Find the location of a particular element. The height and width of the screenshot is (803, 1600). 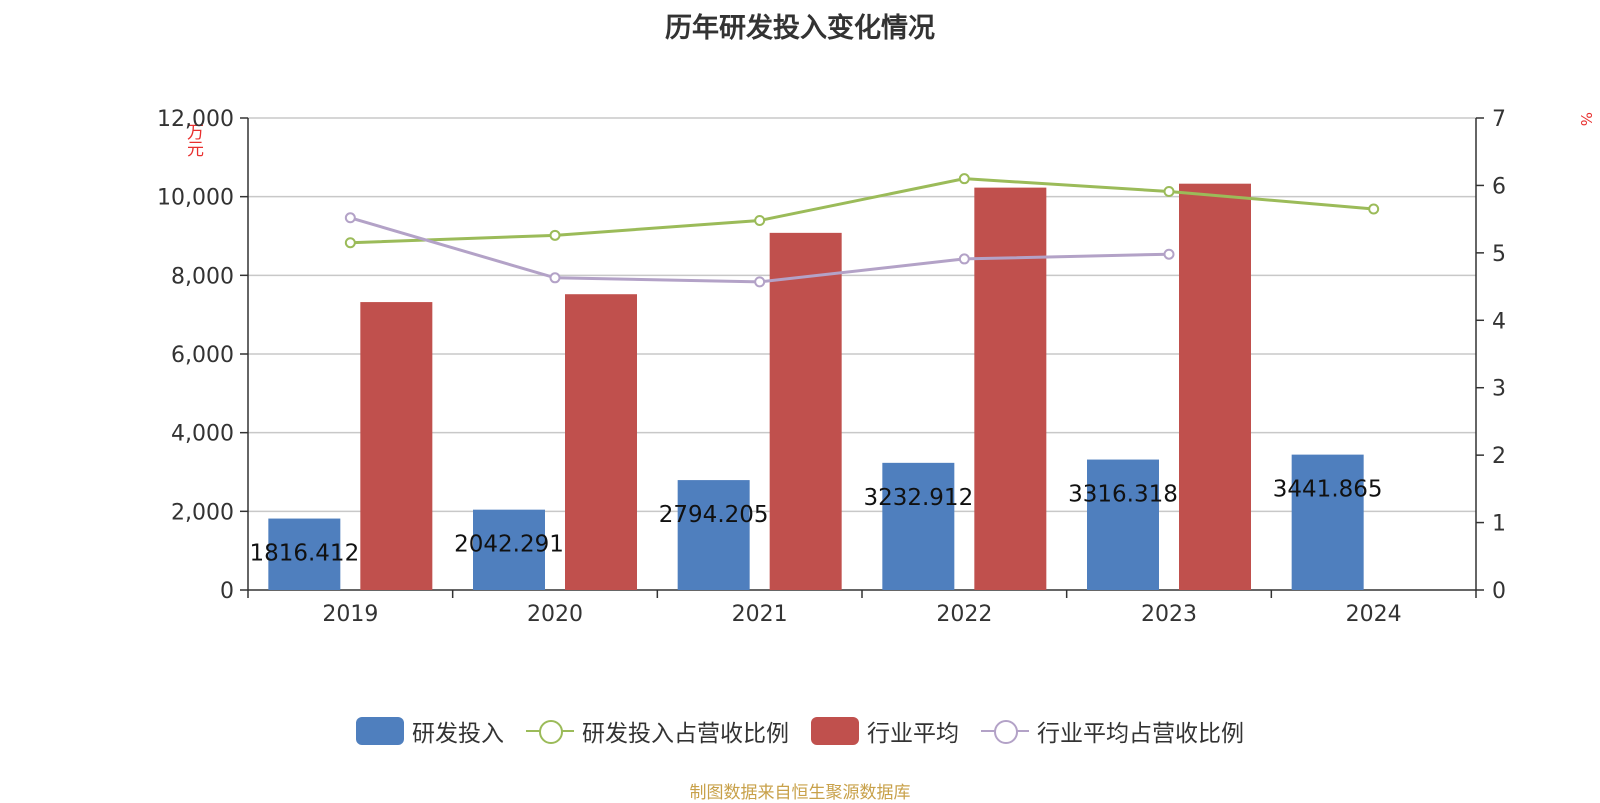

right-axis-tick-label: 1 is located at coordinates (1499, 524).